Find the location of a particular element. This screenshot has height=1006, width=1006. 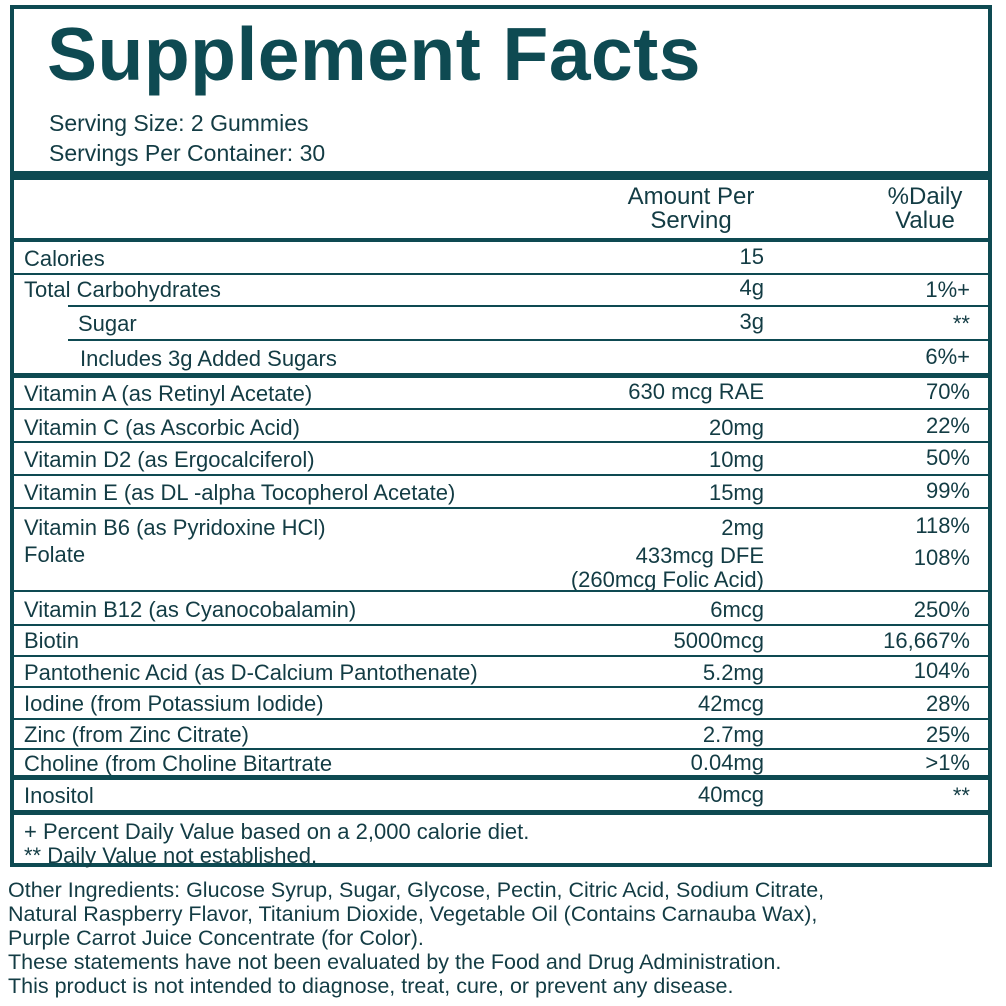

nutrient-daily-value: 250% is located at coordinates (941, 609).